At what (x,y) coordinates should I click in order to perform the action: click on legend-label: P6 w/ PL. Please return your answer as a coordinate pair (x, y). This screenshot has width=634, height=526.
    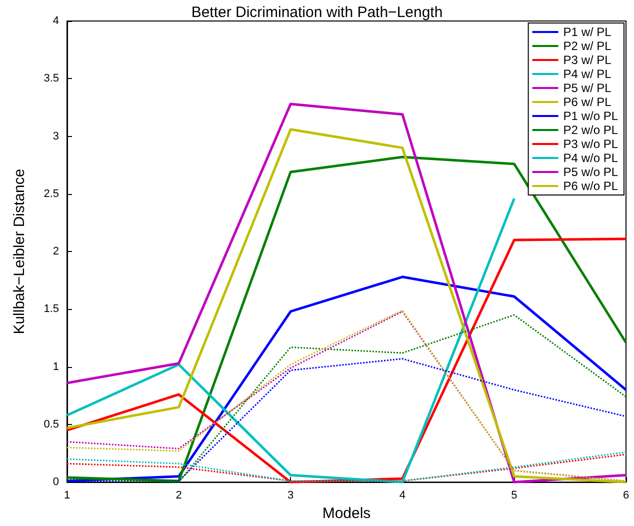
    Looking at the image, I should click on (587, 102).